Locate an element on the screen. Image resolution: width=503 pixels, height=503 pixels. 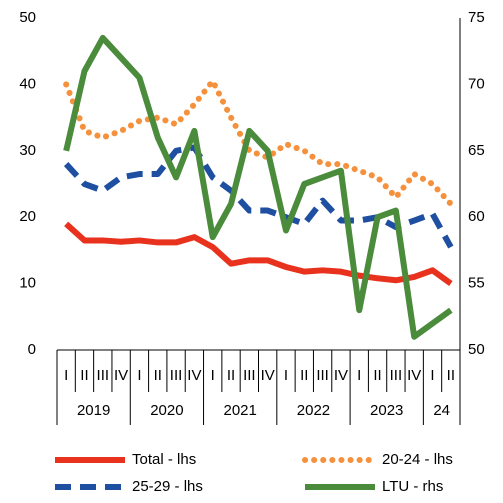
y2-tick-label: 70 is located at coordinates (476, 83).